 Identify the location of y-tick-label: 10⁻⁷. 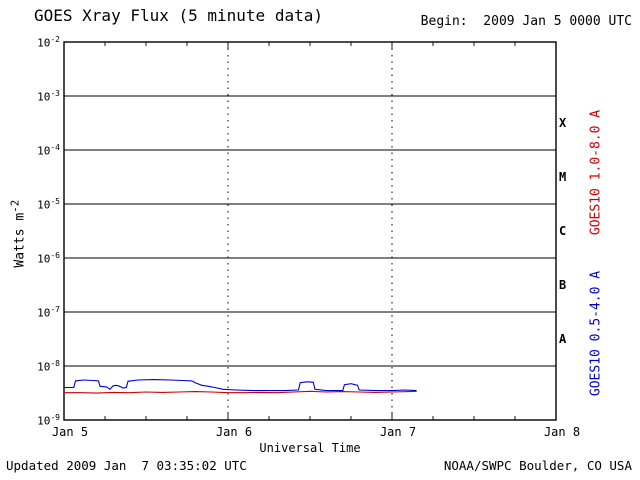
(48, 312).